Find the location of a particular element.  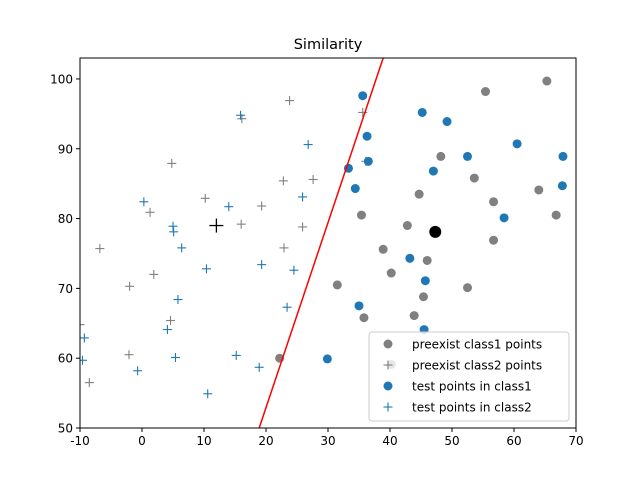

x-tick-label: 20 is located at coordinates (265, 441).